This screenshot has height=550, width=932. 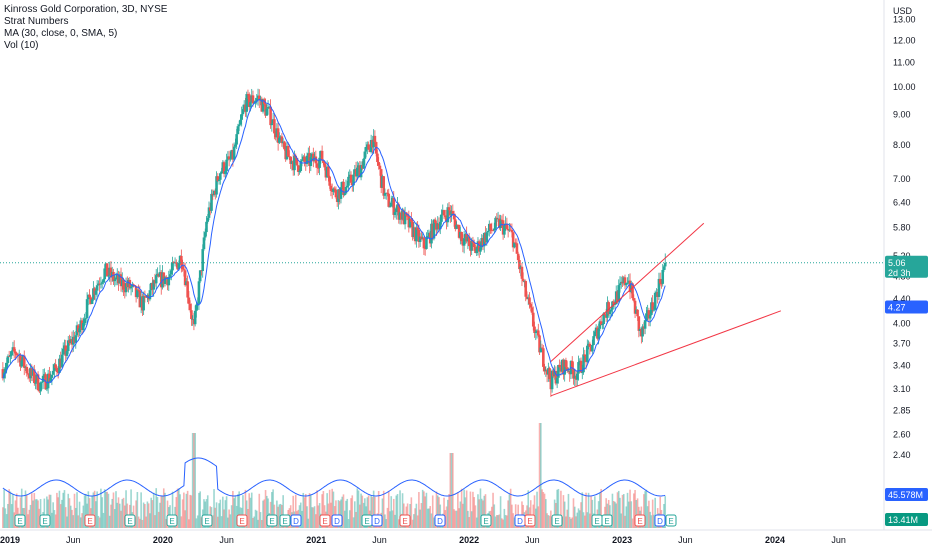 I want to click on event-marker-label: E, so click(x=606, y=521).